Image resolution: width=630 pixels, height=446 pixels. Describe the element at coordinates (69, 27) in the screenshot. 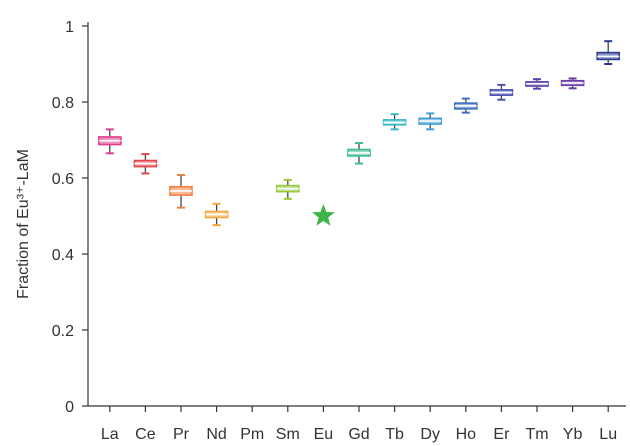

I see `y-tick-label: 1` at that location.